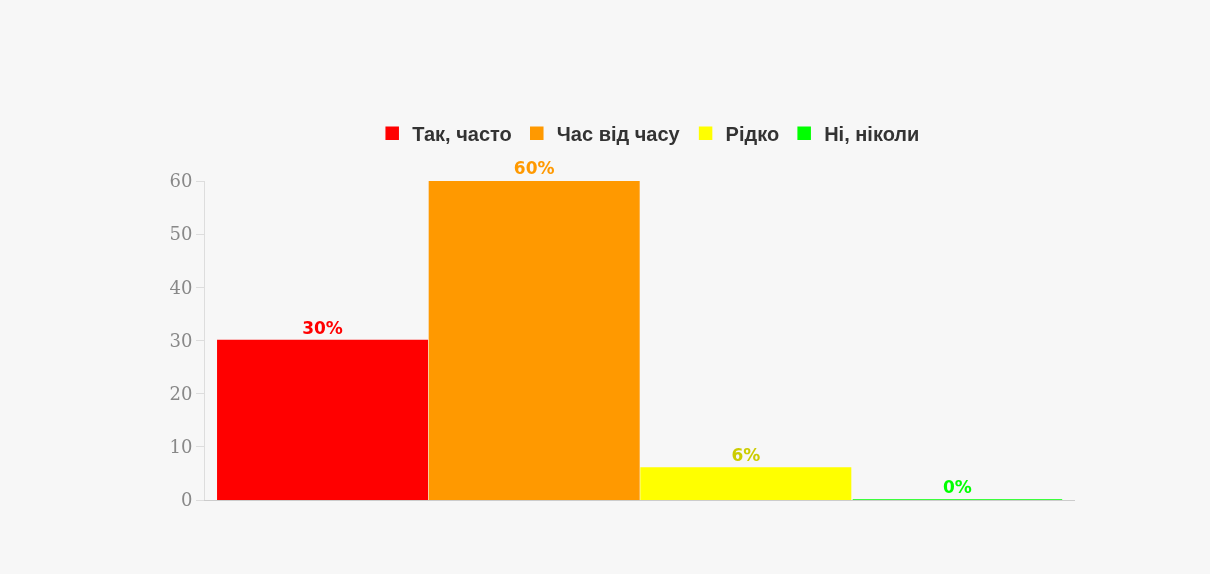 The height and width of the screenshot is (574, 1210). Describe the element at coordinates (746, 455) in the screenshot. I see `data-label: 6%` at that location.